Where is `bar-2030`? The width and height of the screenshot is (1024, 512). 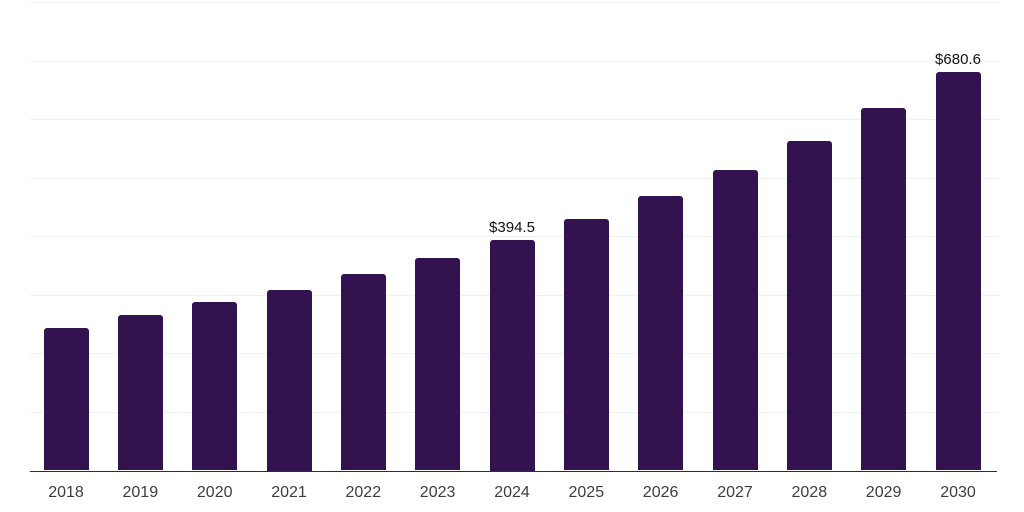 bar-2030 is located at coordinates (958, 271).